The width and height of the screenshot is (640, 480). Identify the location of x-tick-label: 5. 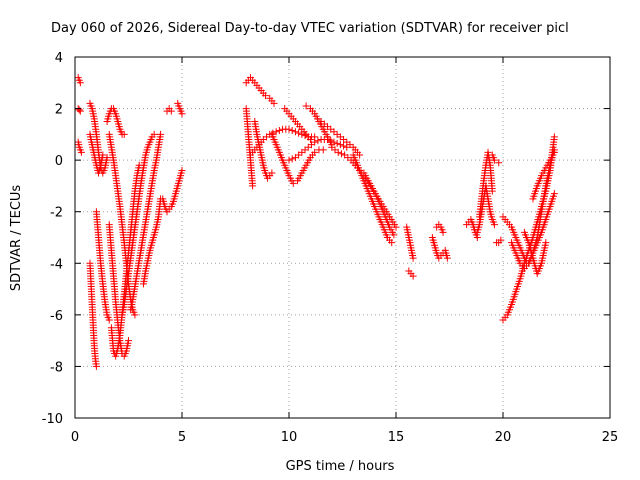
(182, 437).